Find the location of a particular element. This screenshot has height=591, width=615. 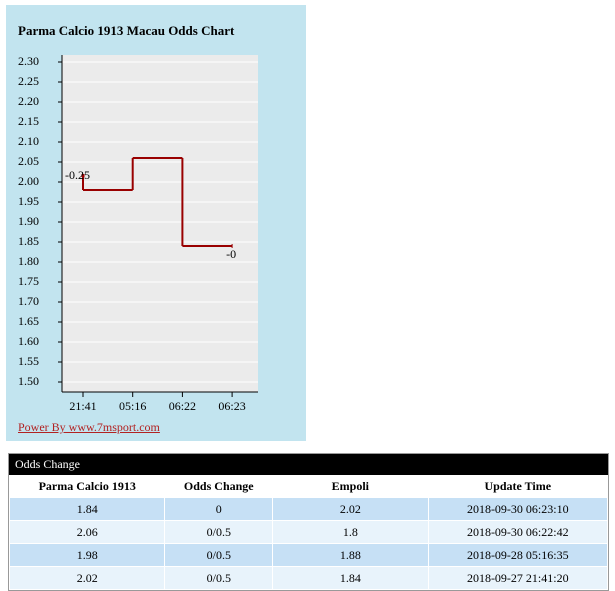

table-row: 1.84 0 2.02 2018-09-30 06:23:10 is located at coordinates (308, 509).